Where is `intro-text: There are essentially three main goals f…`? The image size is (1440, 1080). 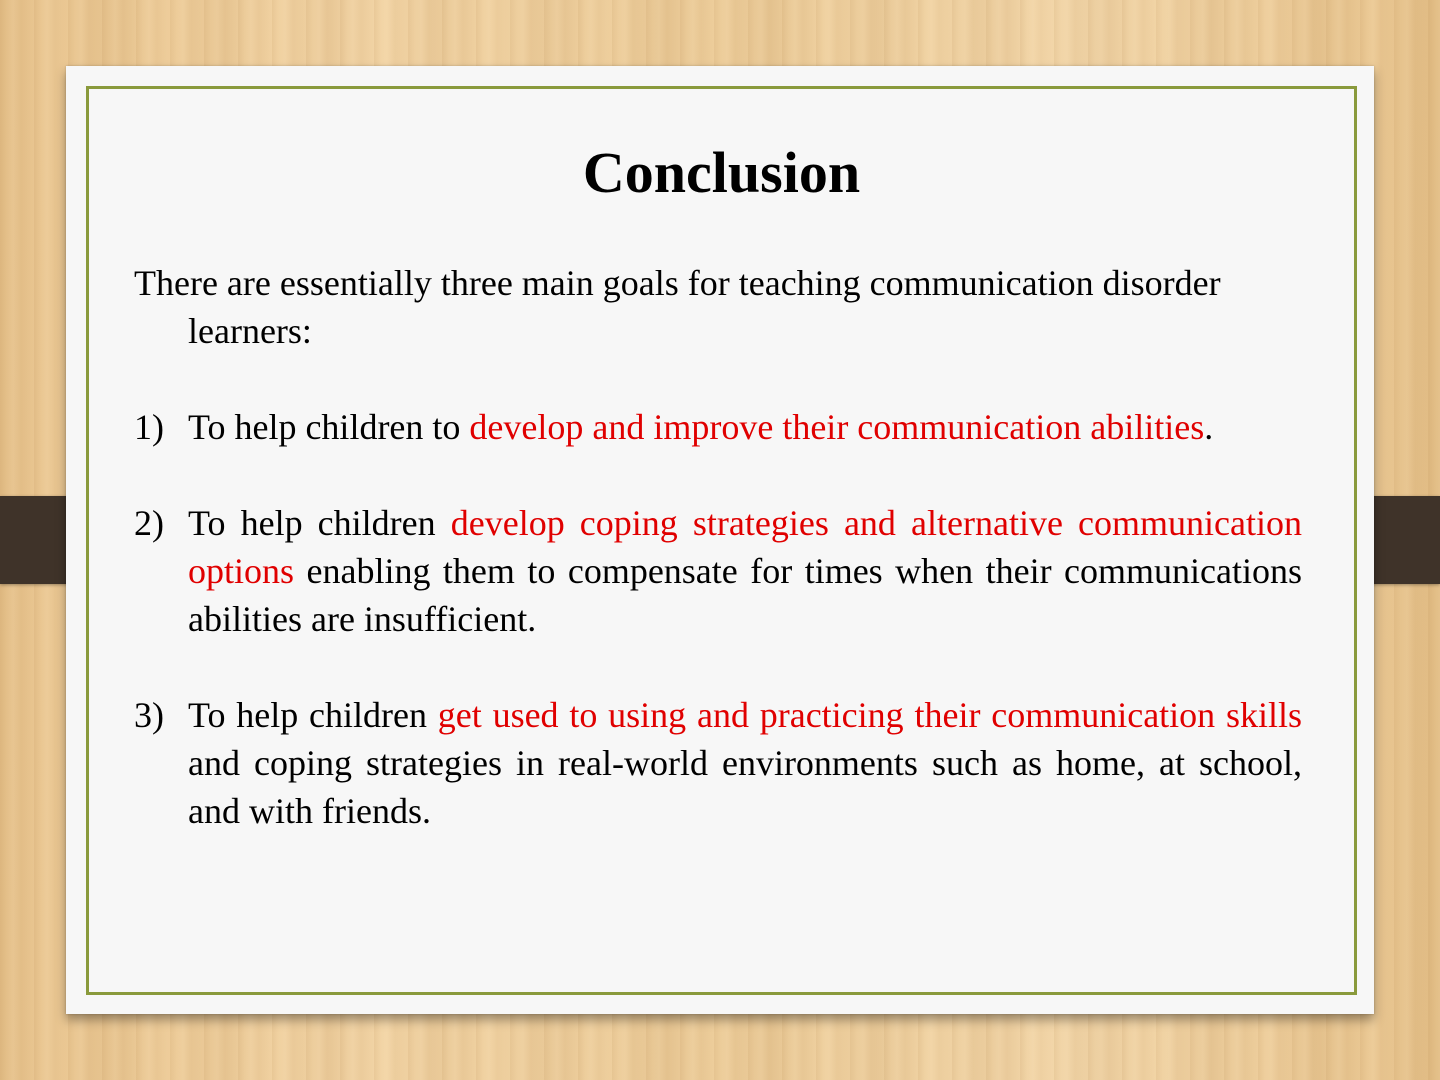
intro-text: There are essentially three main goals f… is located at coordinates (677, 307).